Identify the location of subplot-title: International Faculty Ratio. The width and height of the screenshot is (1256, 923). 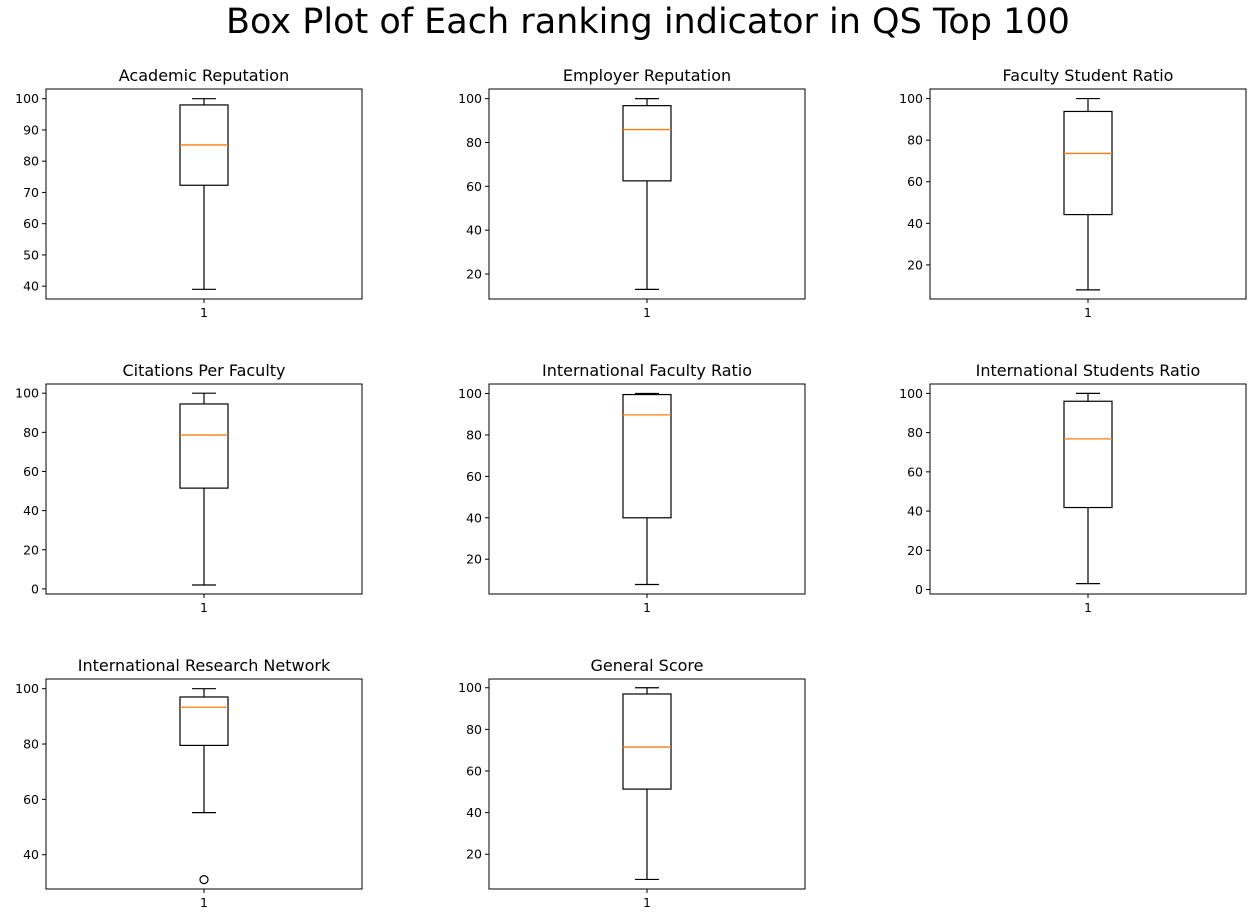
(647, 370).